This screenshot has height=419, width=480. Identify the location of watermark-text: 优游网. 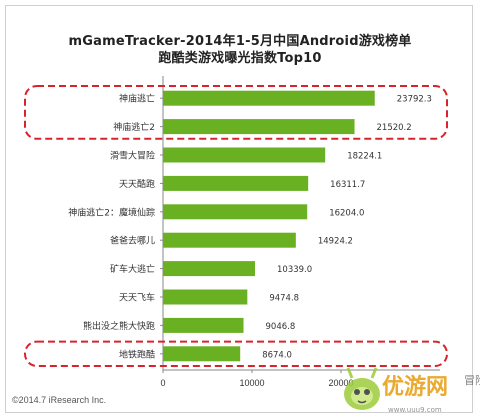
(415, 387).